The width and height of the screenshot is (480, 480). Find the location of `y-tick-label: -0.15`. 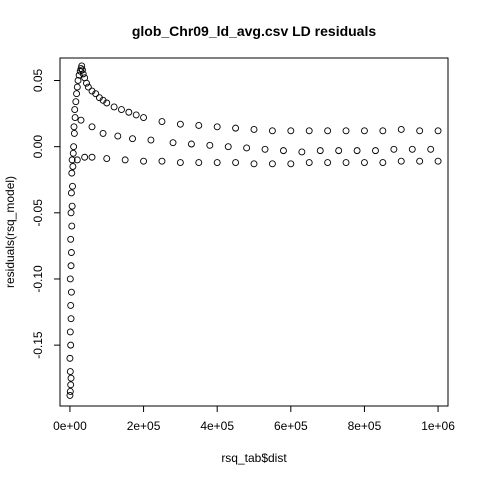

y-tick-label: -0.15 is located at coordinates (38, 345).